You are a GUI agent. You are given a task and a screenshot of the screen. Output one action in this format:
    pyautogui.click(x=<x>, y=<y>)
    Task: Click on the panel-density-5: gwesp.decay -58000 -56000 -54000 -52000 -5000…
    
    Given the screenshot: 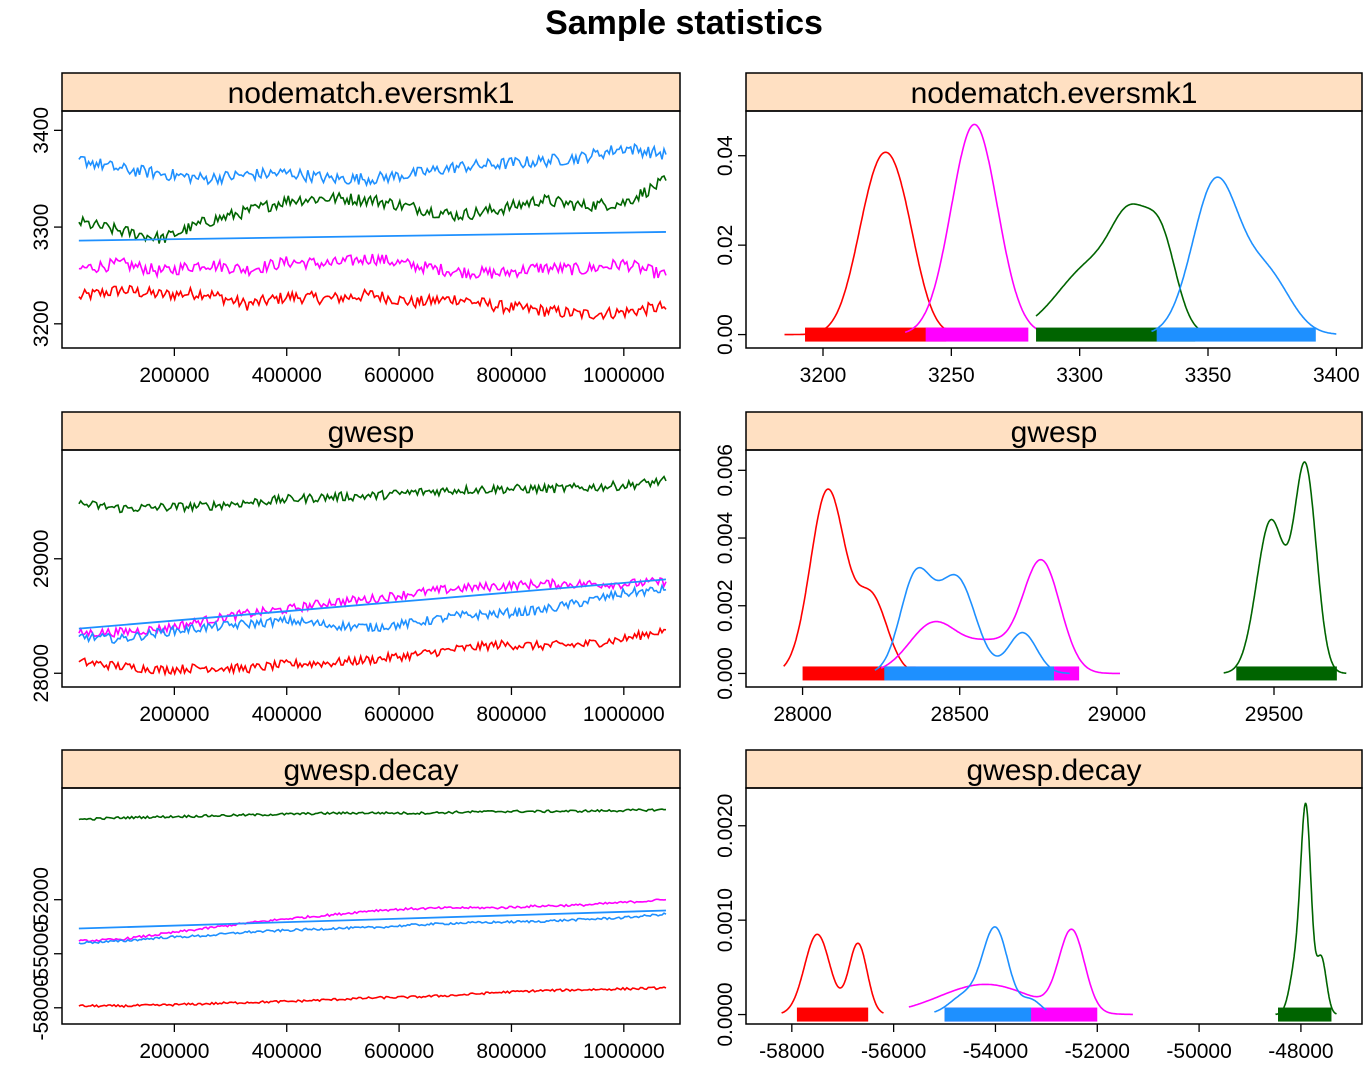 What is the action you would take?
    pyautogui.click(x=1038, y=906)
    